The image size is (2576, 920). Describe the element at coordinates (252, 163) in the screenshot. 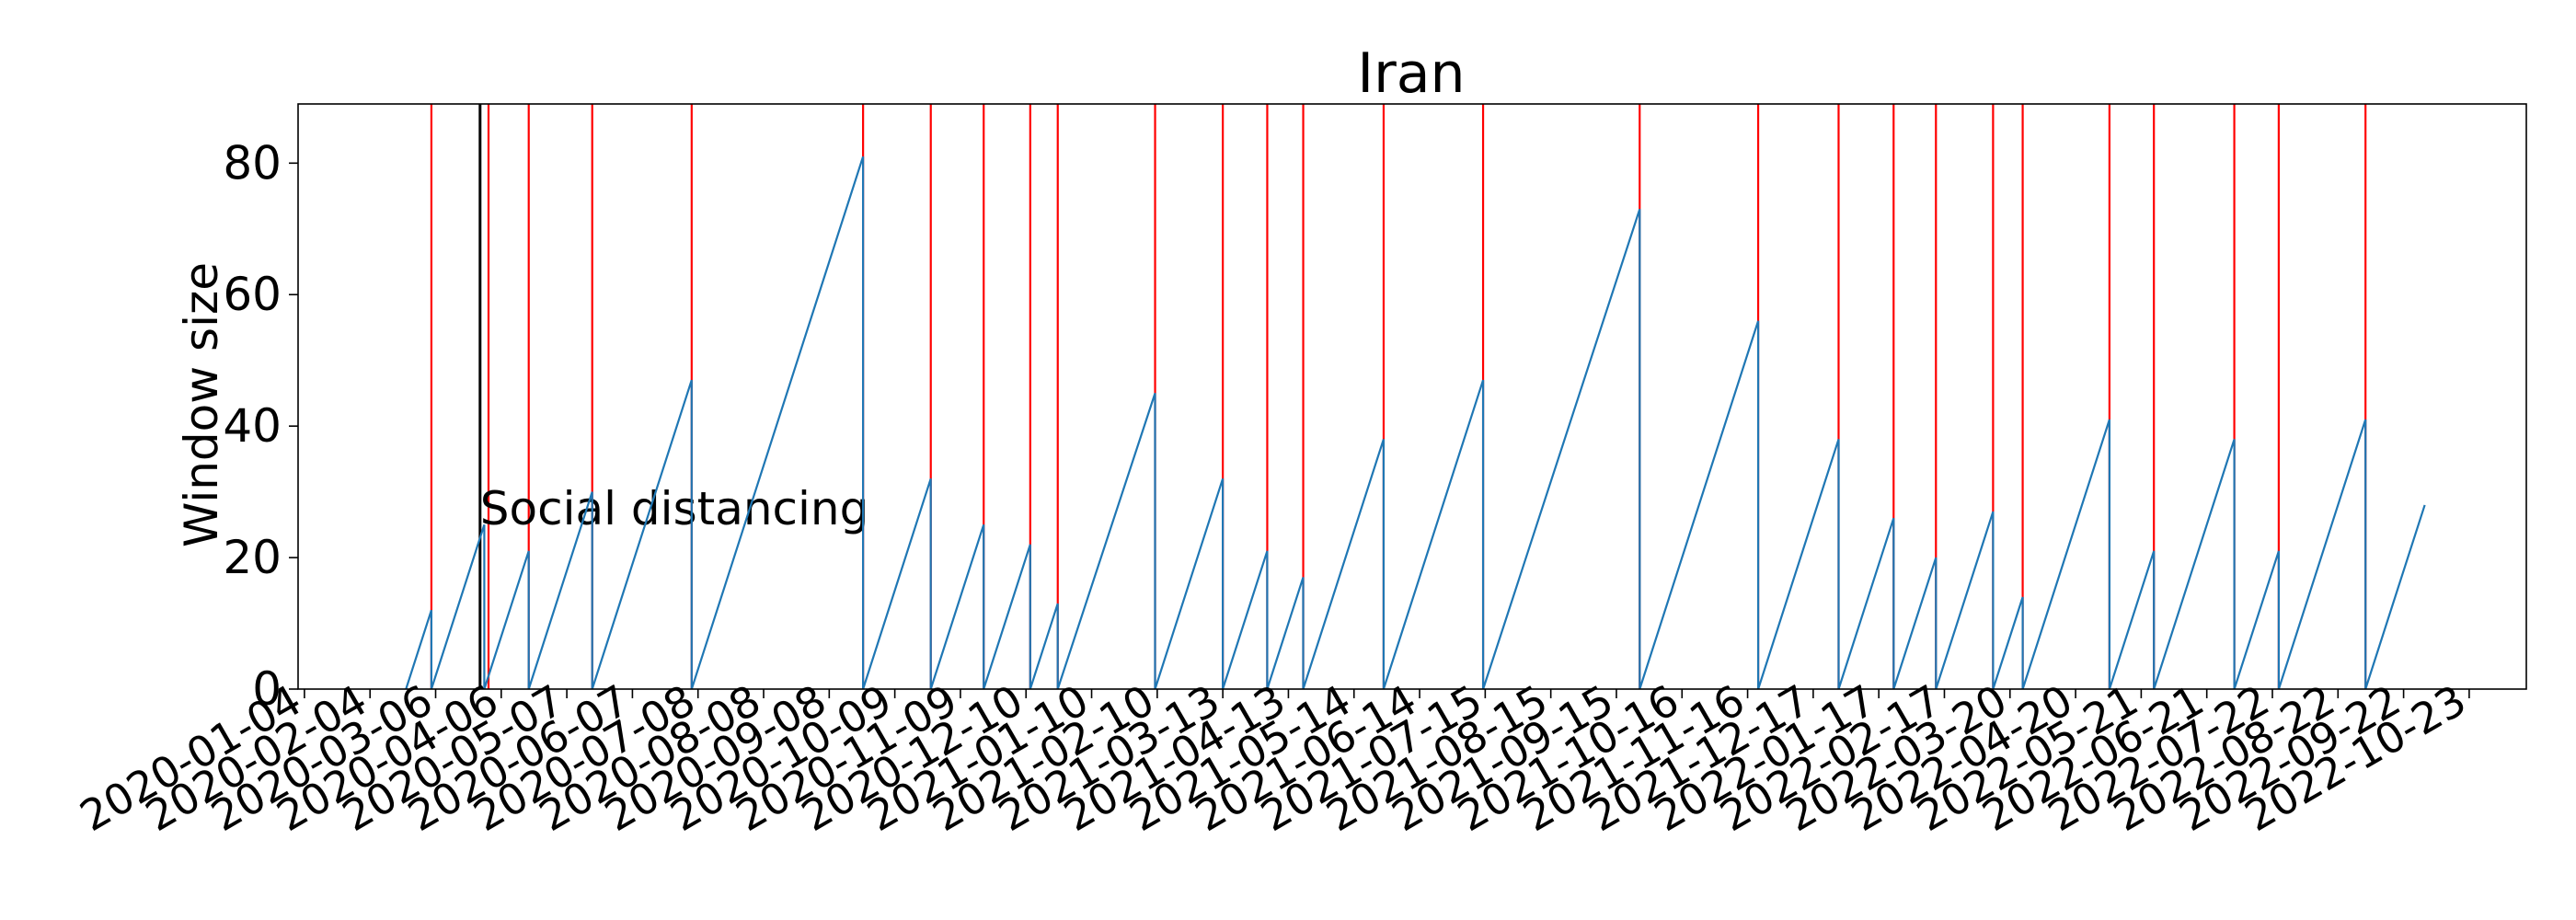

I see `y-tick-label: 80` at that location.